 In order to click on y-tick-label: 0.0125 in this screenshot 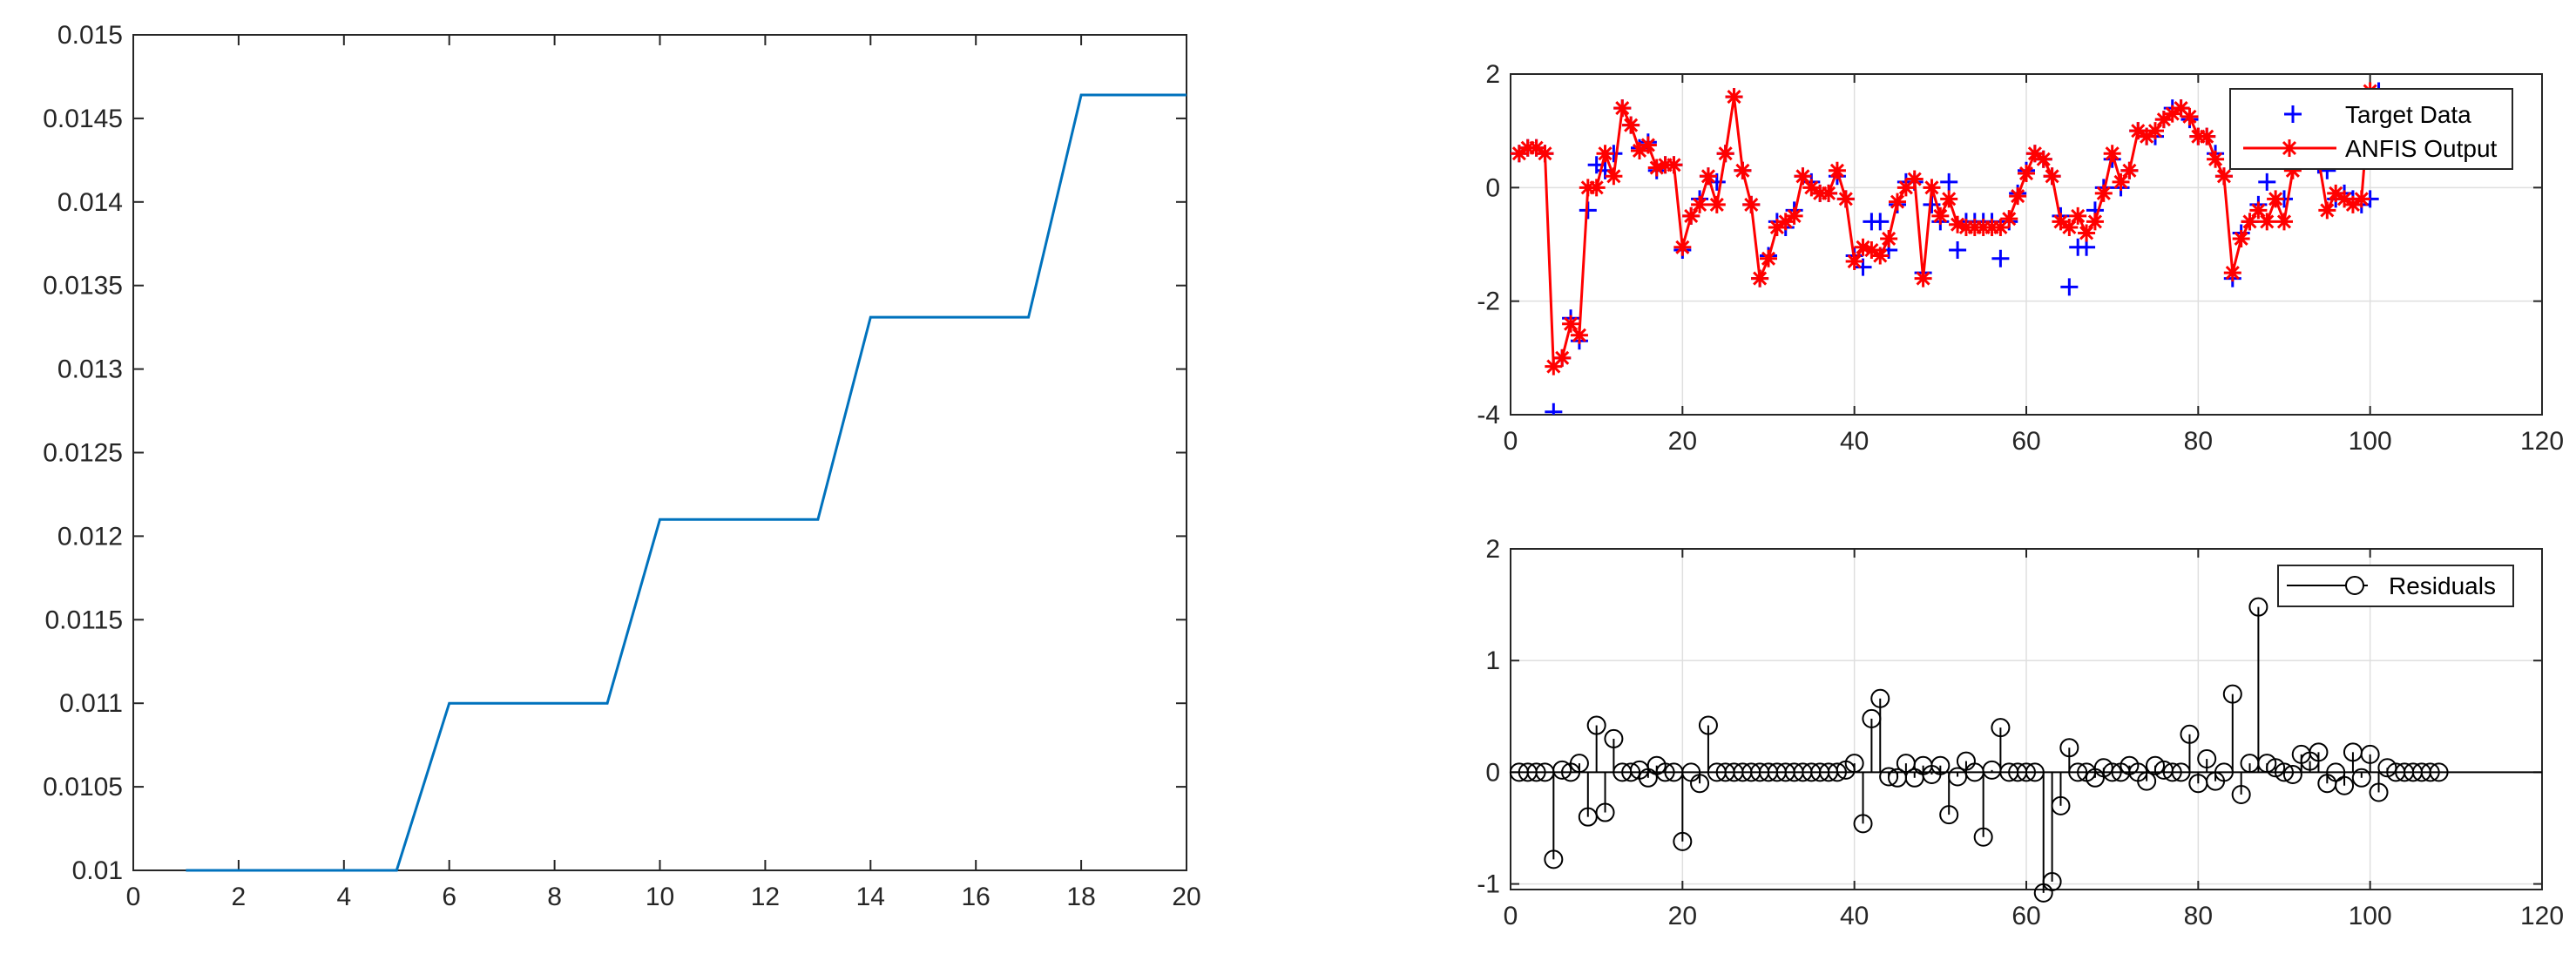, I will do `click(83, 453)`.